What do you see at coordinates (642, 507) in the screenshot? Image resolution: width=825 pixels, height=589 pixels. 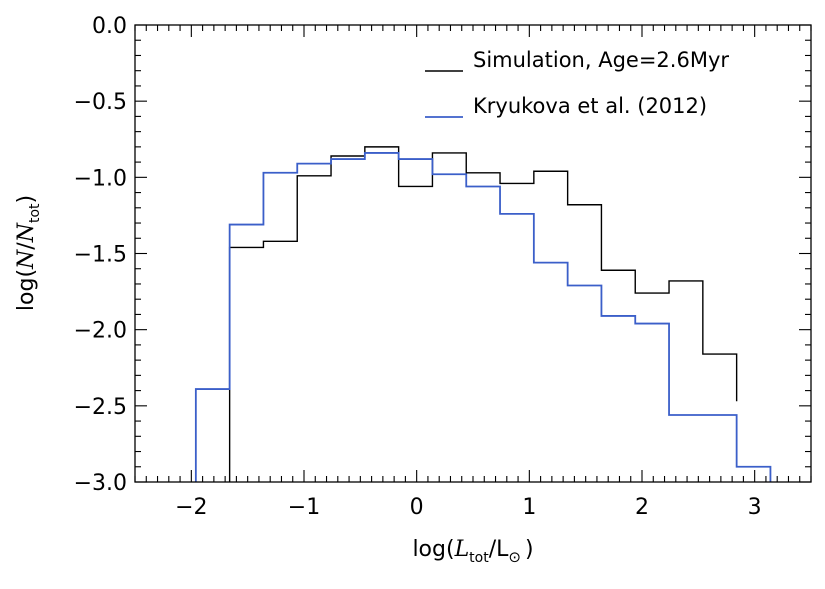 I see `x-tick-label: 2` at bounding box center [642, 507].